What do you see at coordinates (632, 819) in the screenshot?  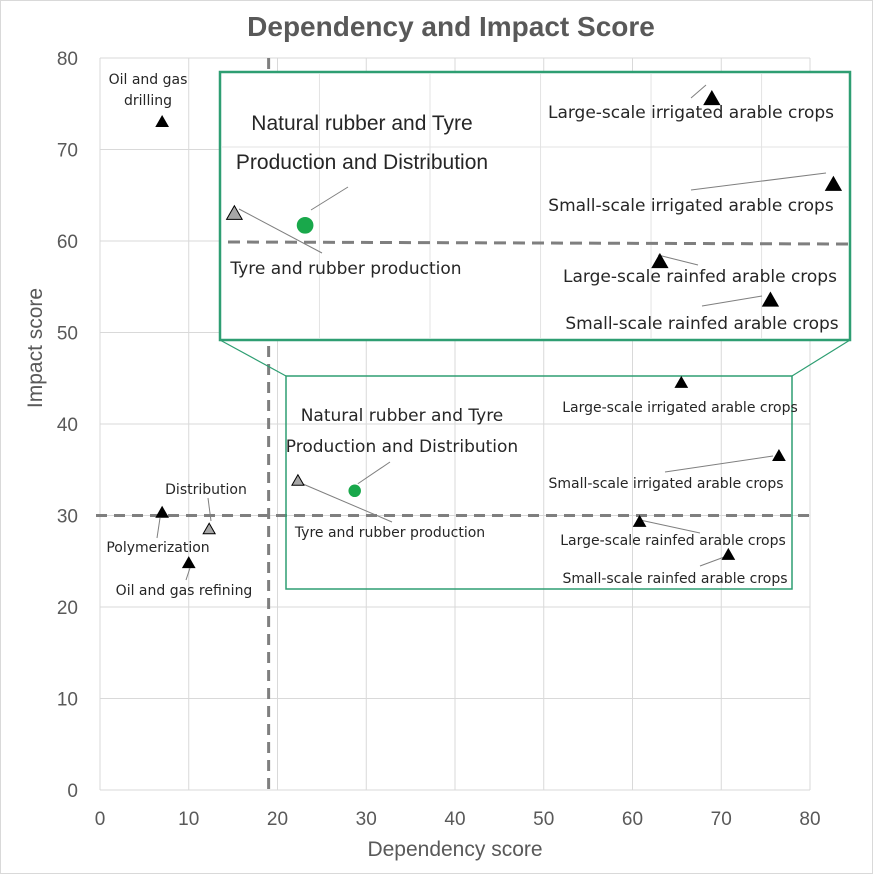 I see `x-tick-label-6: 60` at bounding box center [632, 819].